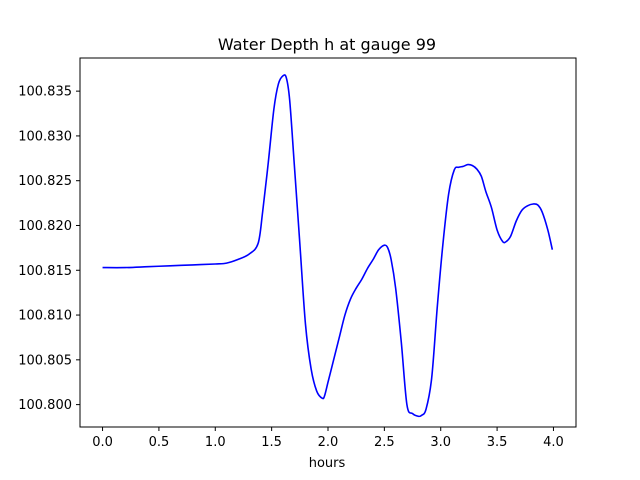  Describe the element at coordinates (327, 463) in the screenshot. I see `x-axis-label: hours` at that location.